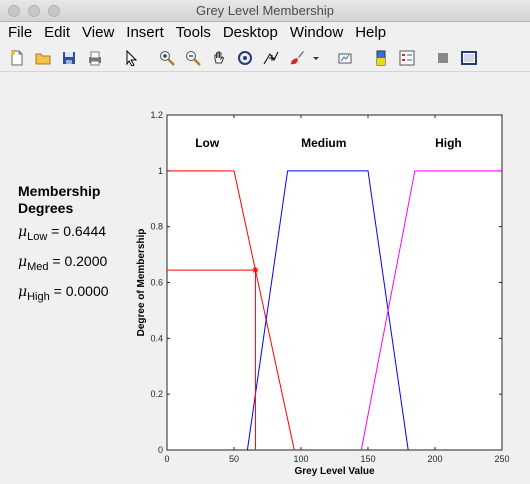 The width and height of the screenshot is (530, 484). I want to click on print-button, so click(95, 58).